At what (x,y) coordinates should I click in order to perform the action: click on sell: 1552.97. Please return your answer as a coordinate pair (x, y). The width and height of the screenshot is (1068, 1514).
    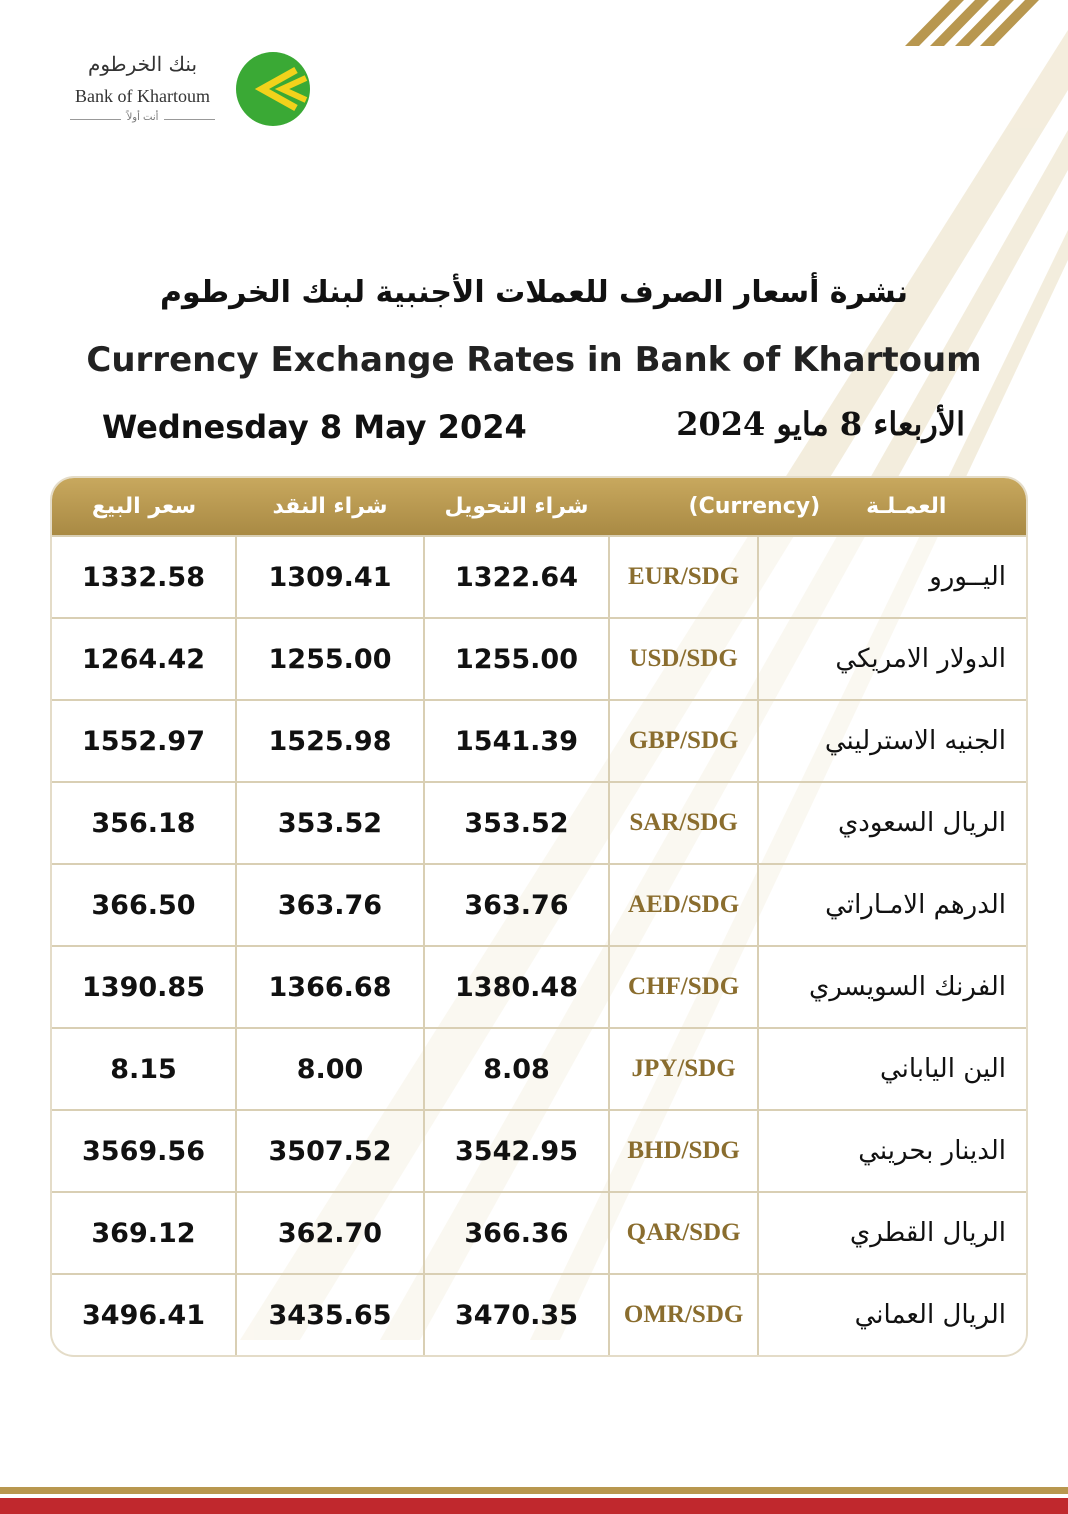
    Looking at the image, I should click on (144, 741).